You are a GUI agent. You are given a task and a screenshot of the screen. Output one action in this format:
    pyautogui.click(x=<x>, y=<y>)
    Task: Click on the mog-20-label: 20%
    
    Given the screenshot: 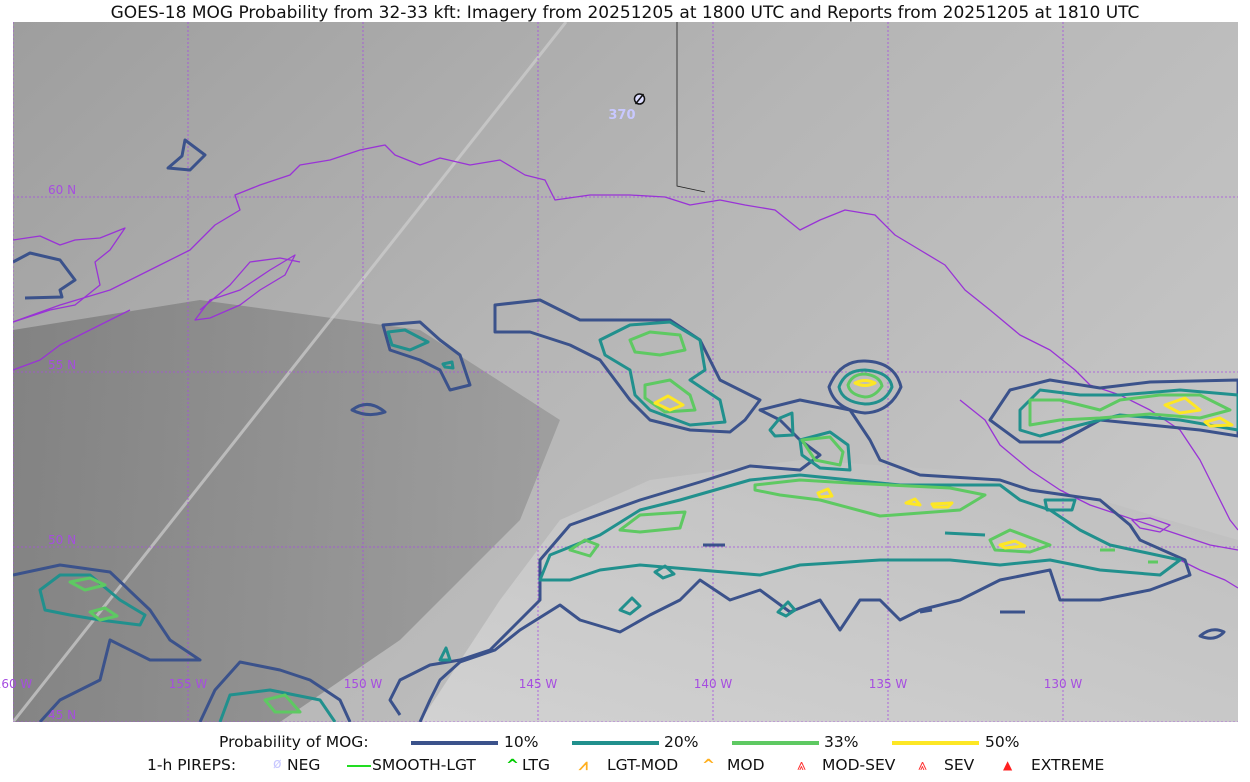 What is the action you would take?
    pyautogui.click(x=681, y=742)
    